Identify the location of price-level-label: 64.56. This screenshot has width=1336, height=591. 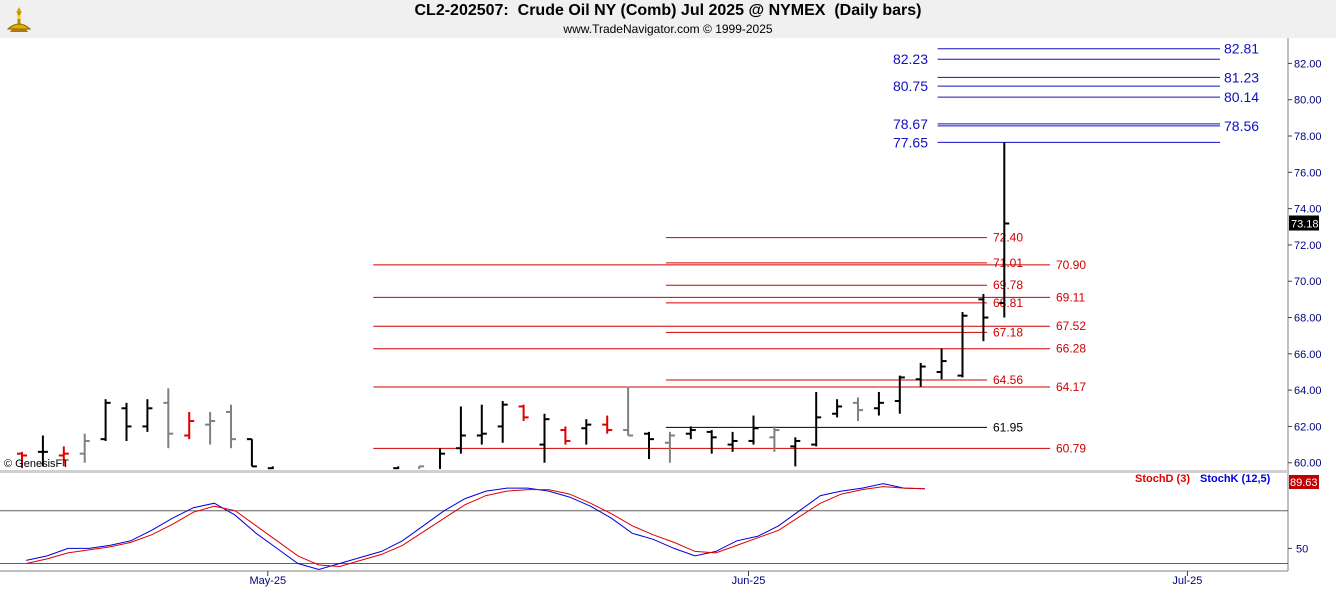
(1008, 380).